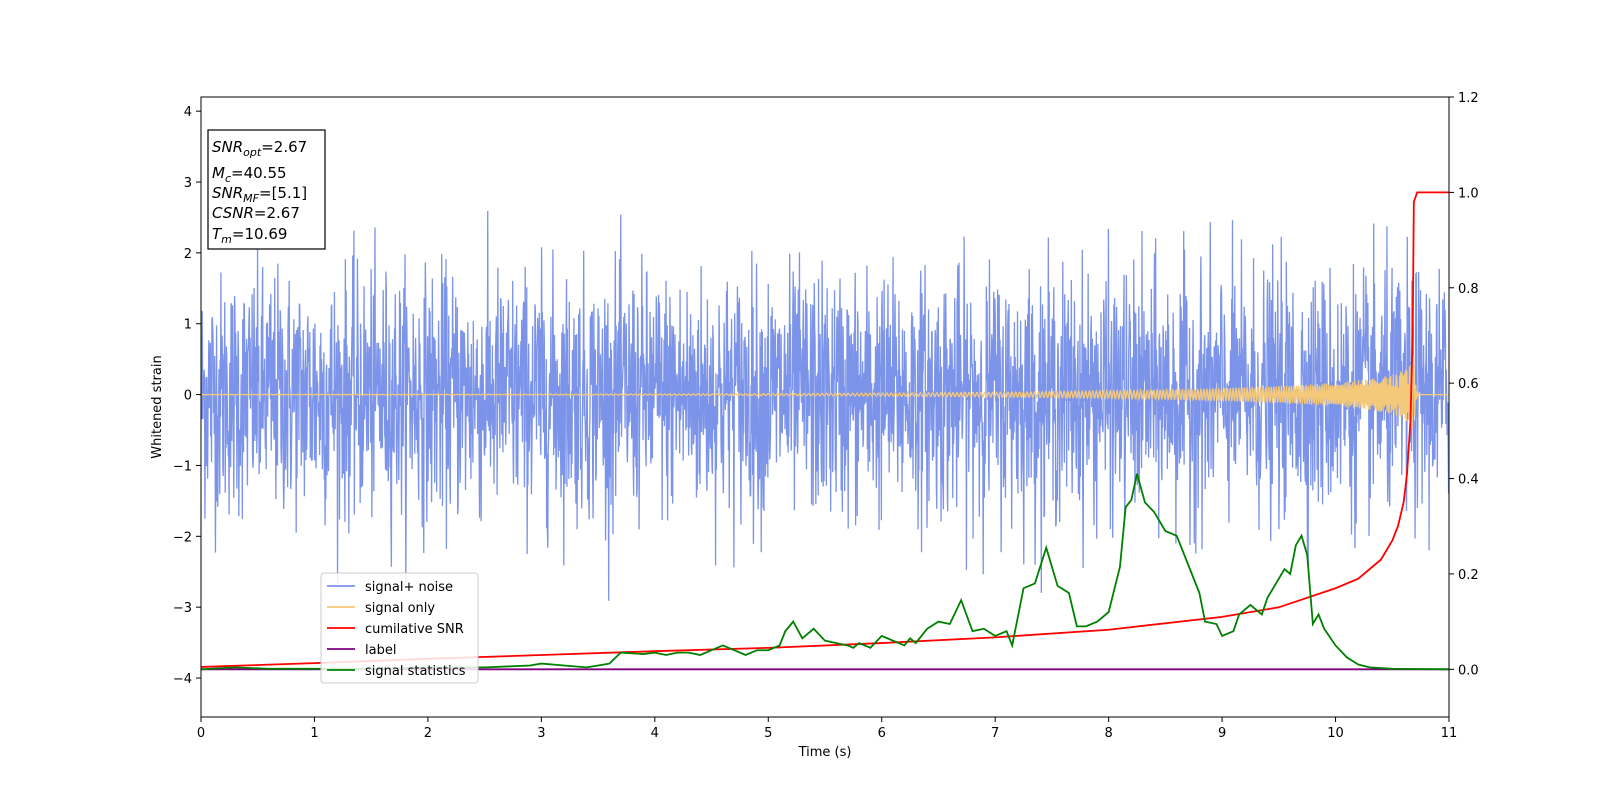 This screenshot has width=1600, height=800. I want to click on y-axis-left: −4 −3 −2 −1 0 1 2 3 4, so click(187, 396).